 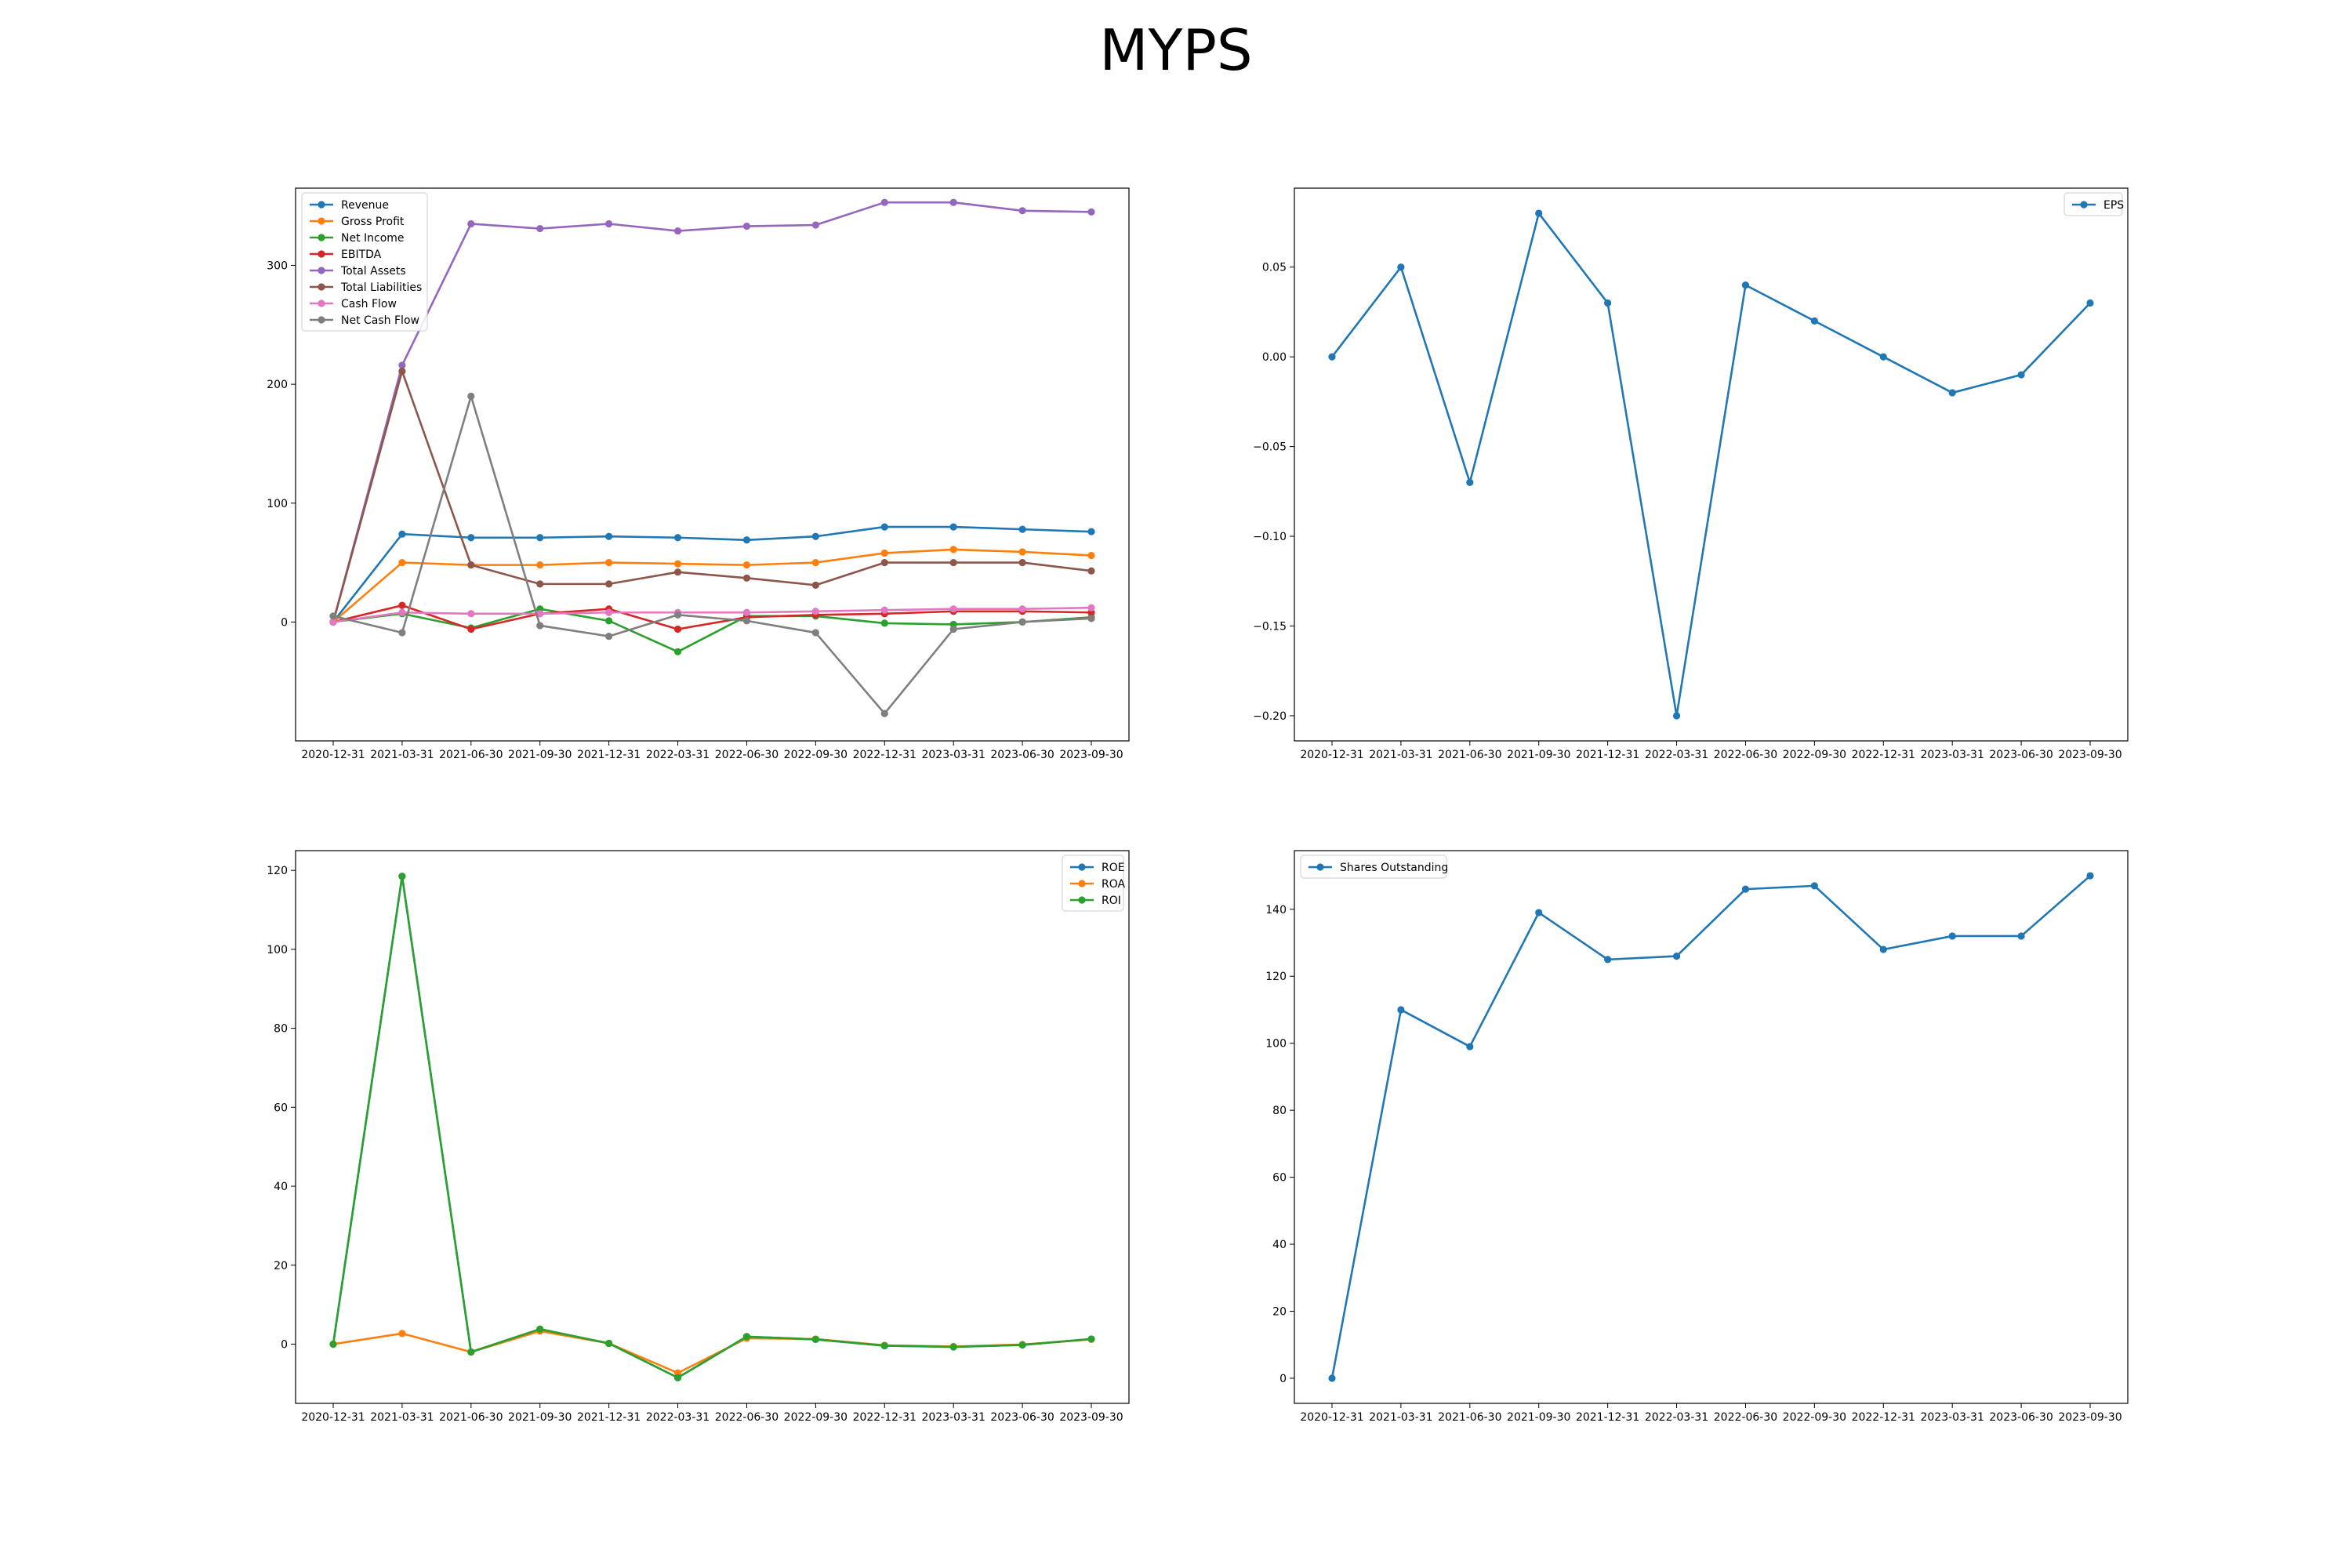 What do you see at coordinates (1082, 867) in the screenshot?
I see `legend-marker-roe` at bounding box center [1082, 867].